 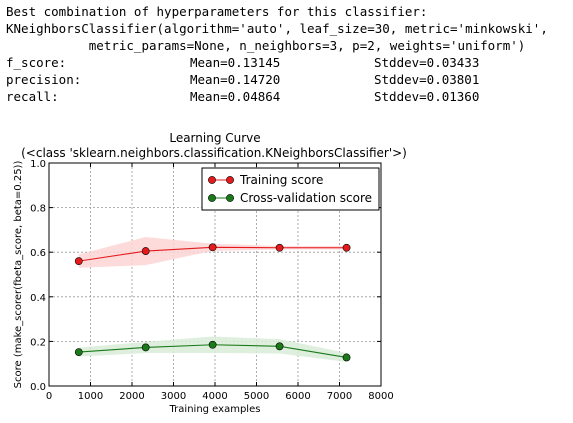 I want to click on x-tick-label: 7000, so click(x=339, y=396).